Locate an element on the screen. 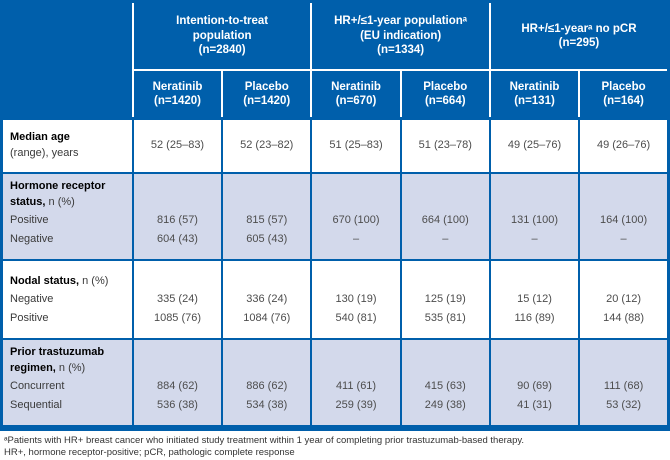  row-label-rest: (range), years is located at coordinates (44, 153).